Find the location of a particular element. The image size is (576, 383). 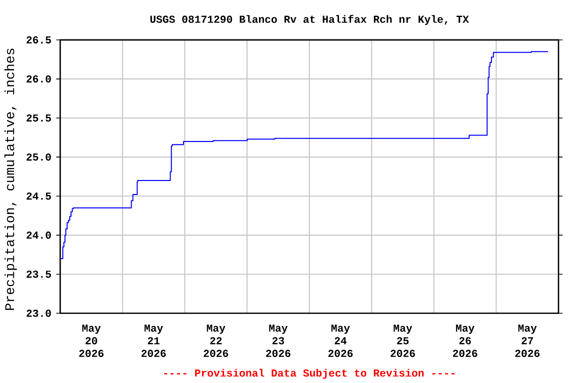

x-tick-label: May 24 2026 is located at coordinates (340, 340).